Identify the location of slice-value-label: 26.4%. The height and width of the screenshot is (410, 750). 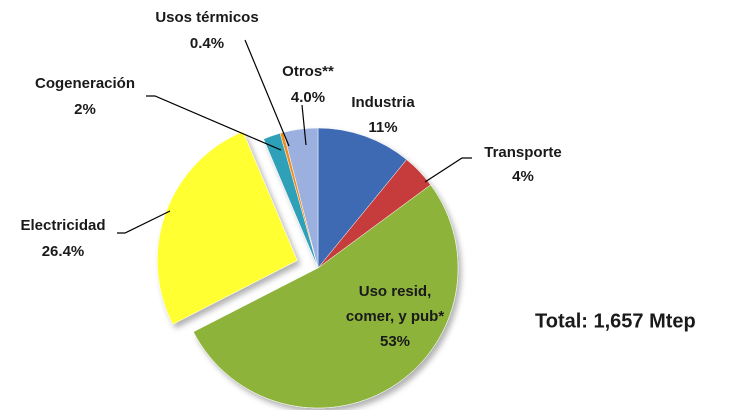
(63, 251).